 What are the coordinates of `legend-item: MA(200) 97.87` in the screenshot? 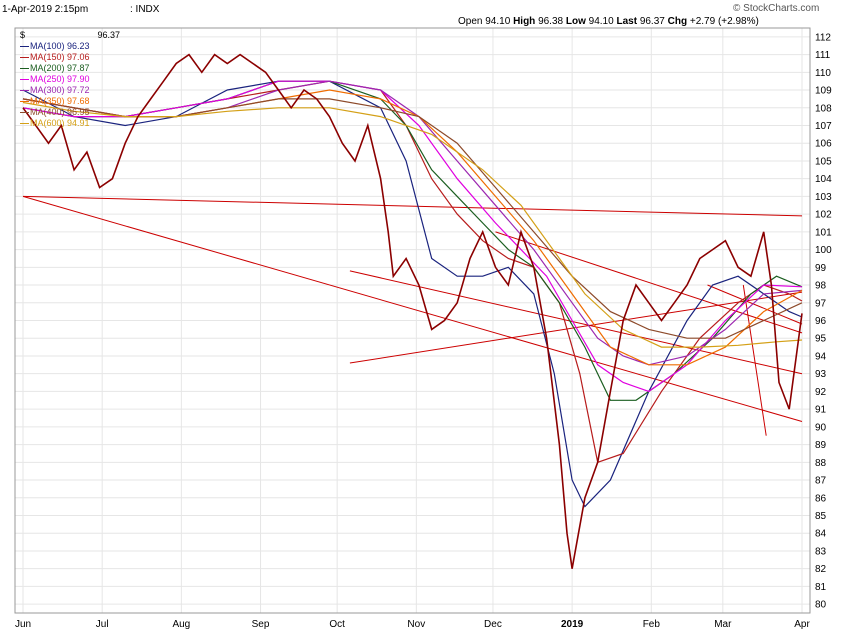 It's located at (55, 68).